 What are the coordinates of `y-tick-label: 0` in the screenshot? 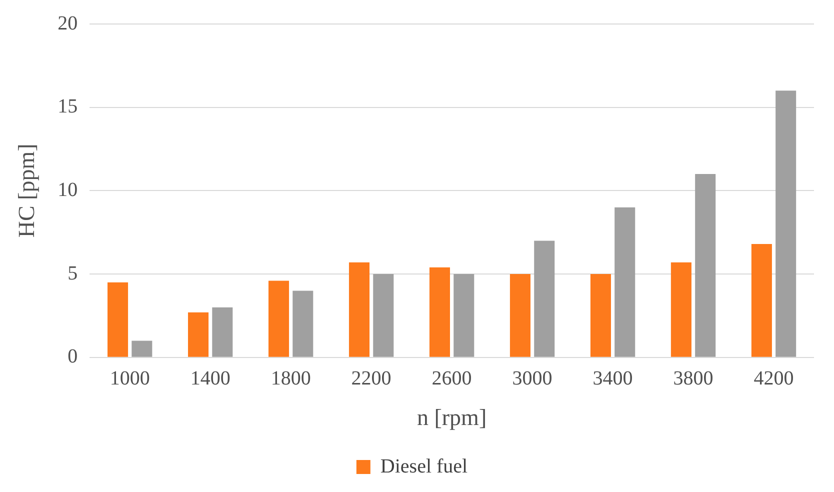 It's located at (73, 357).